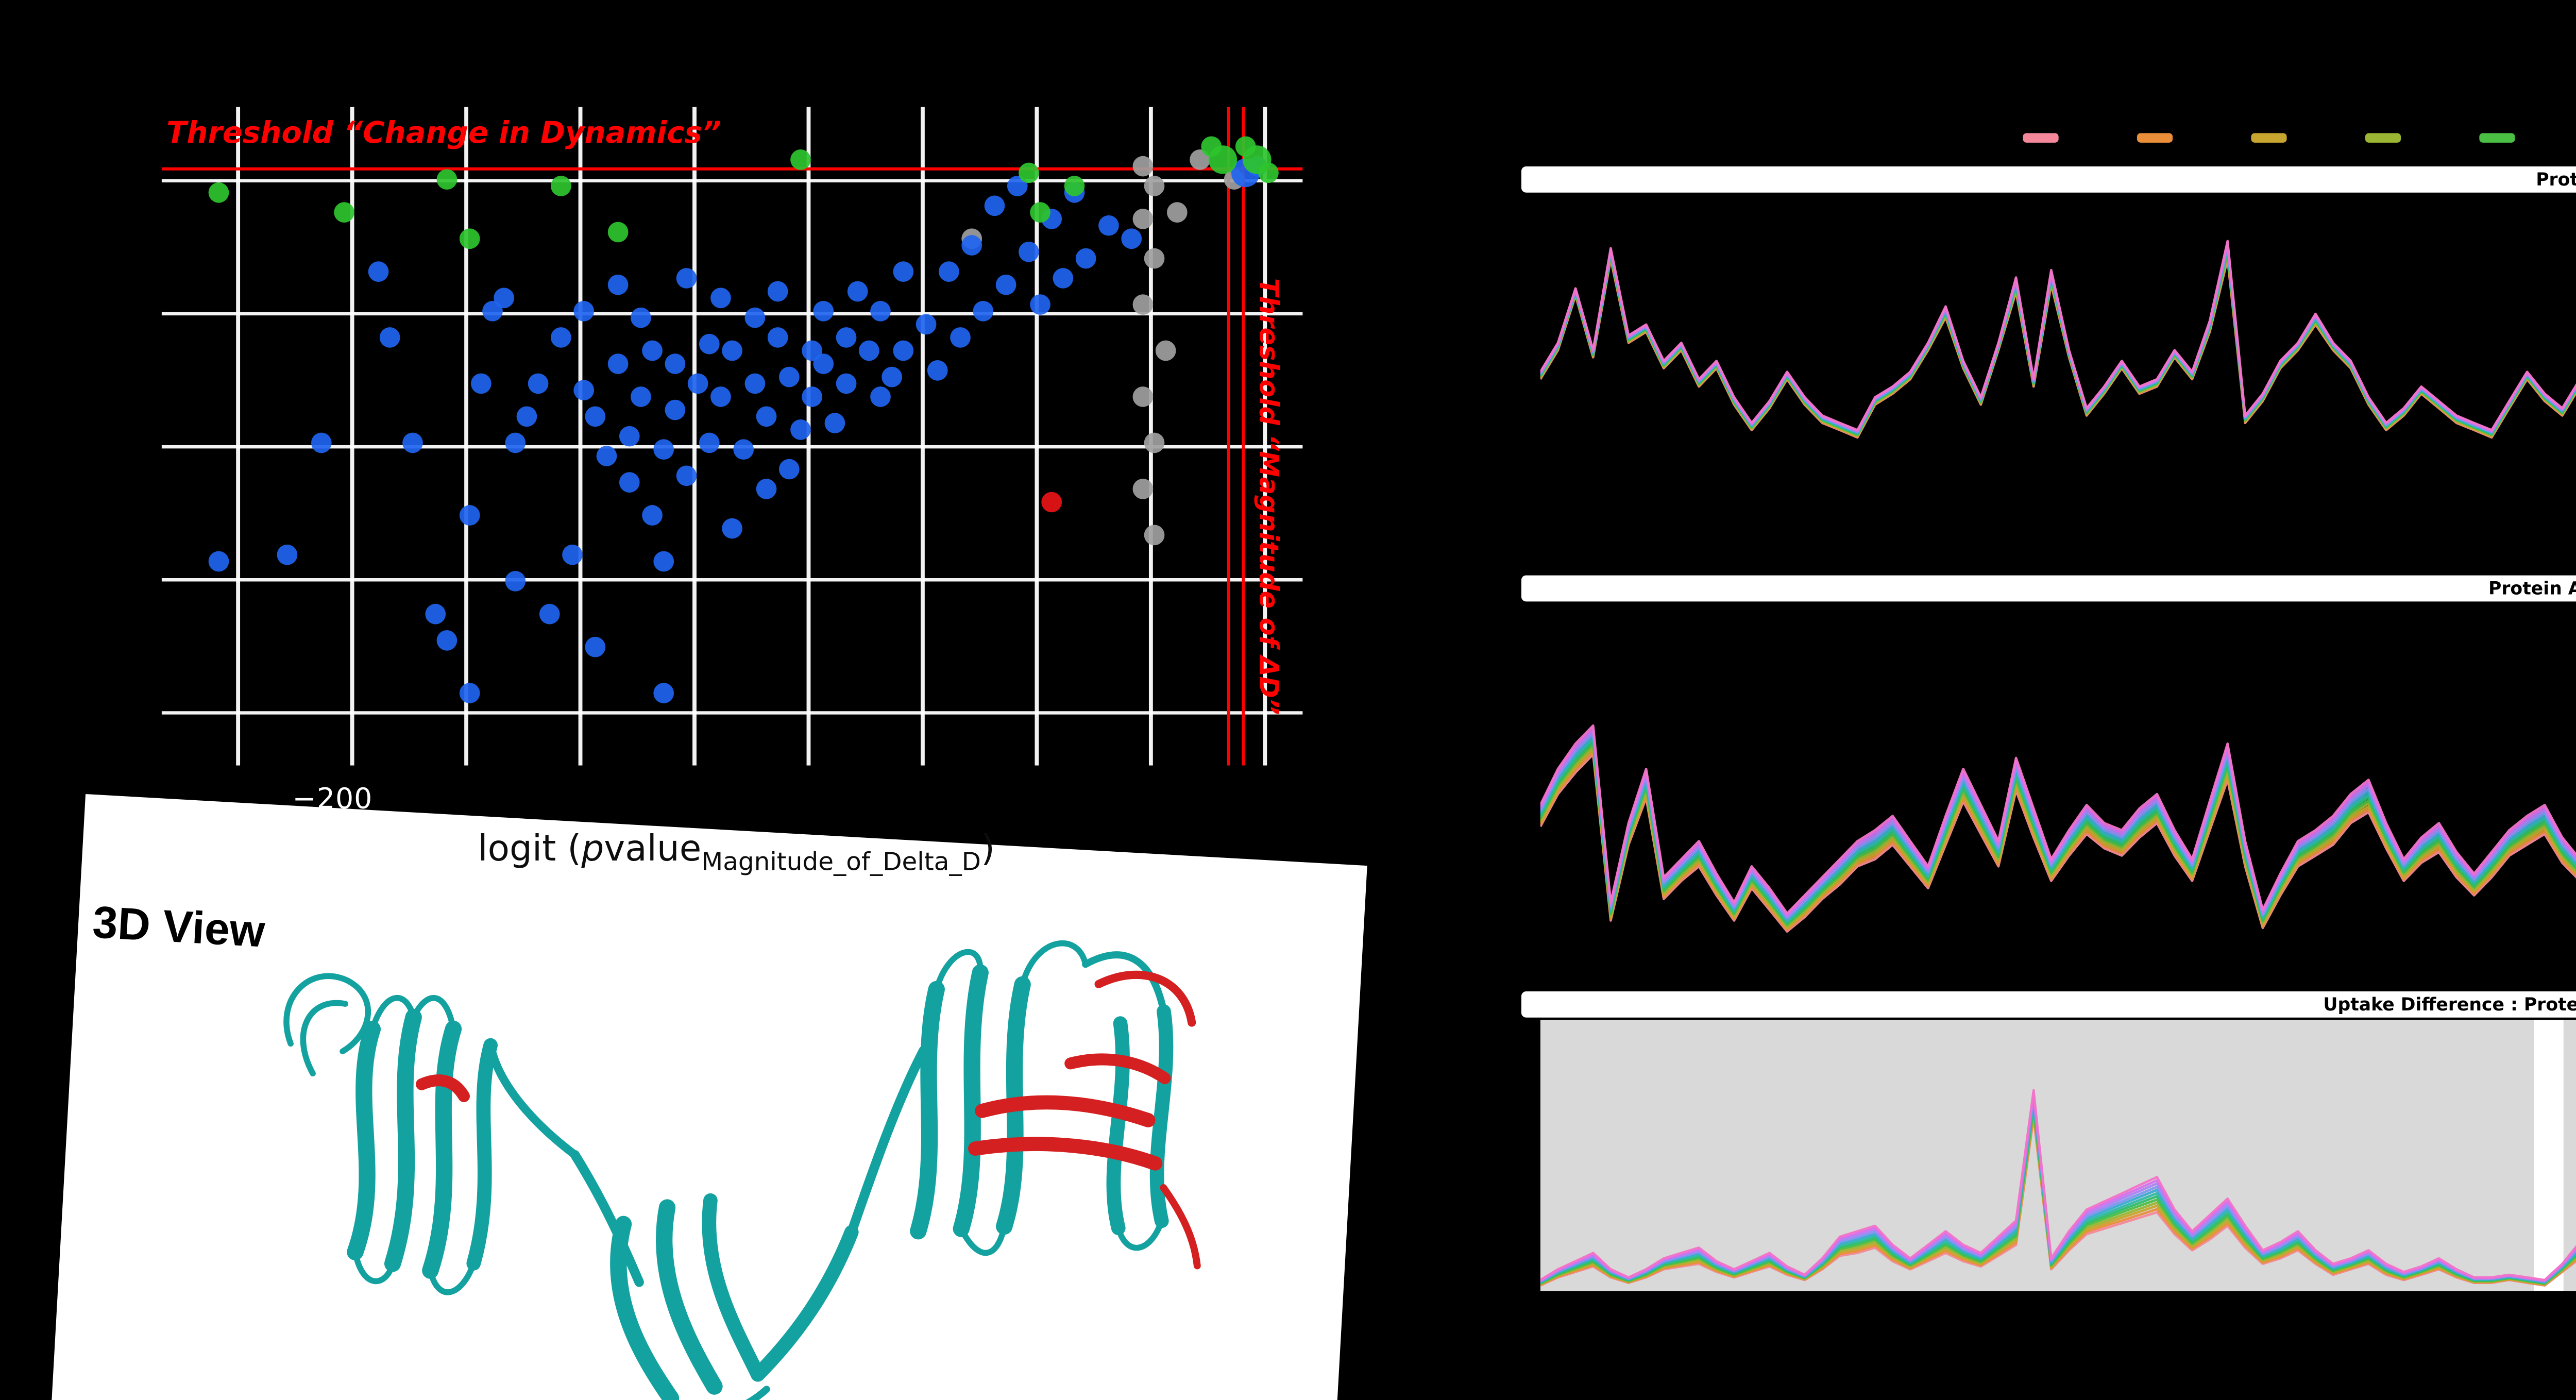 The image size is (2576, 1400). What do you see at coordinates (2299, 138) in the screenshot?
I see `timepoint-legend` at bounding box center [2299, 138].